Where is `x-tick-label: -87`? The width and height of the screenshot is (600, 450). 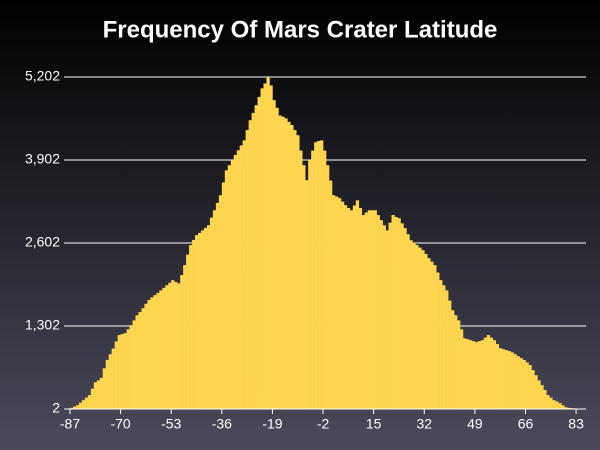 x-tick-label: -87 is located at coordinates (70, 424).